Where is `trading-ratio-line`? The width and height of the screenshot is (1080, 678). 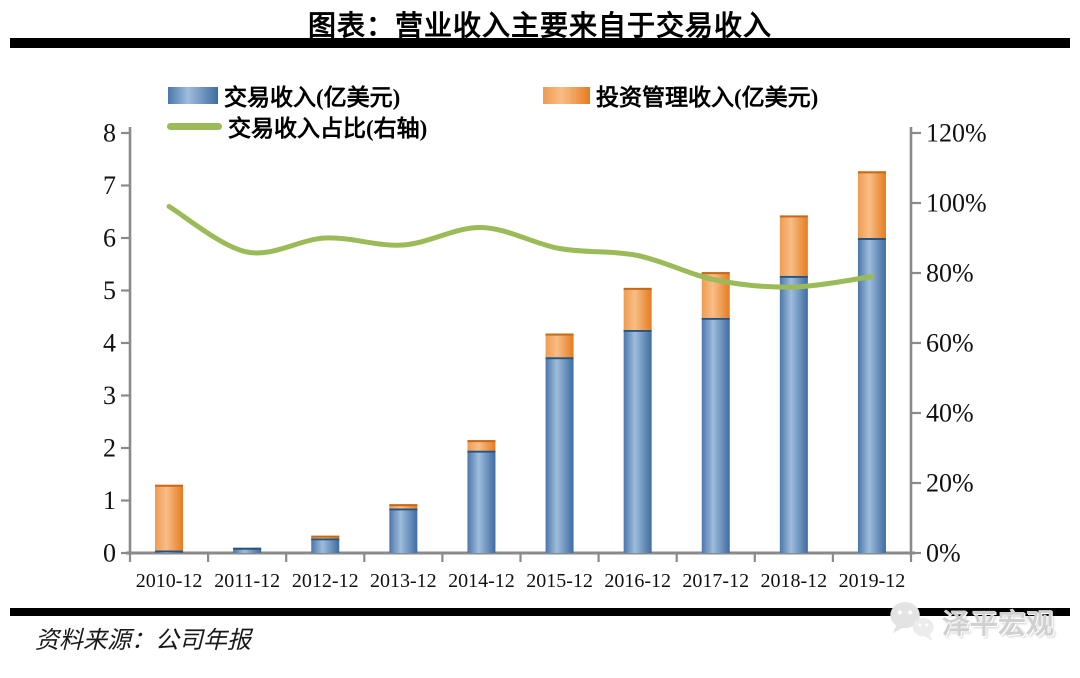
trading-ratio-line is located at coordinates (520, 247).